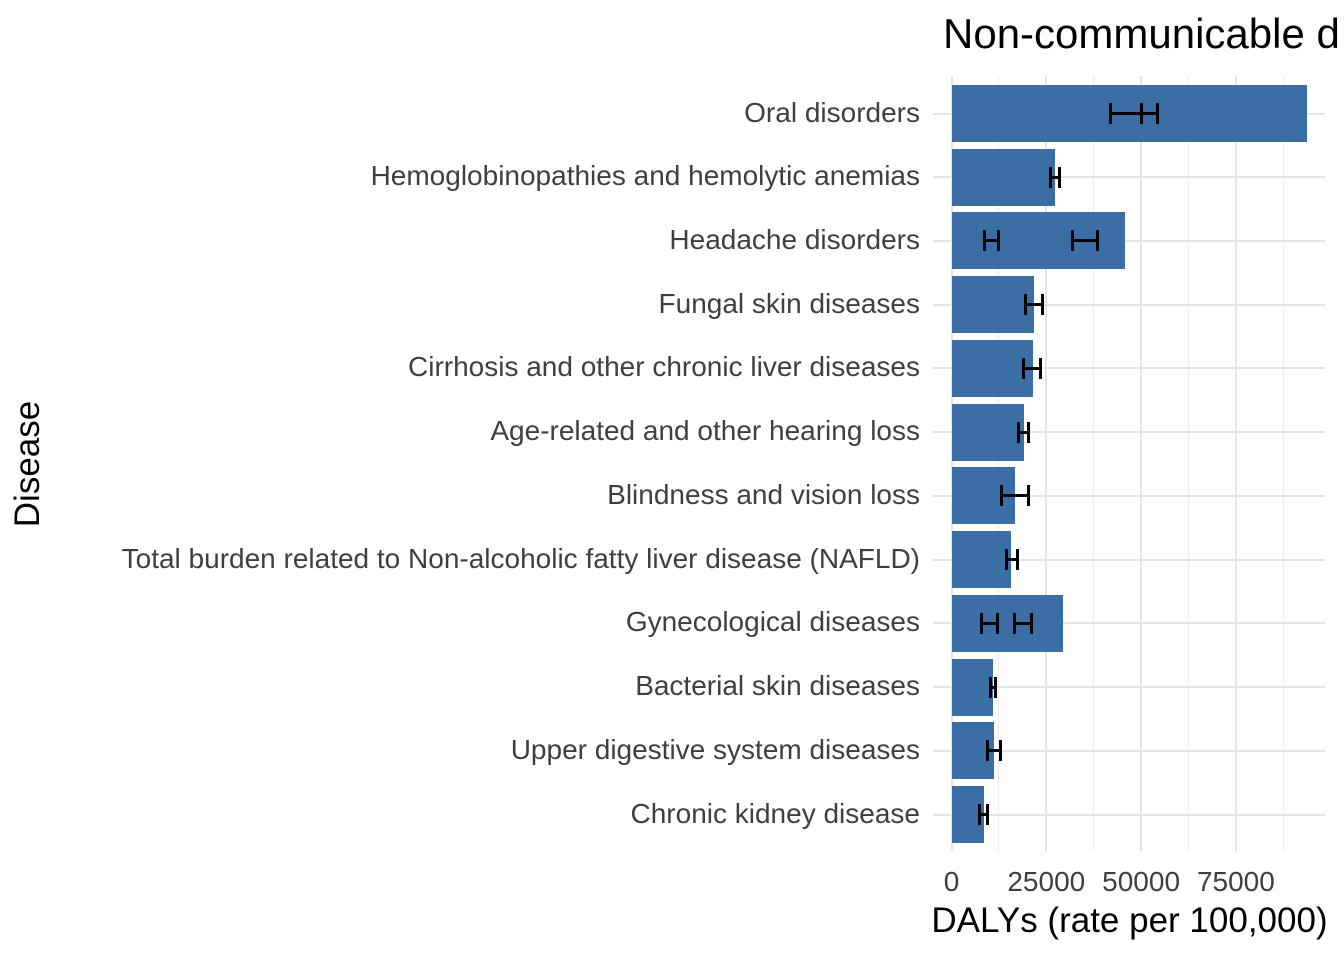 The height and width of the screenshot is (960, 1344). I want to click on chart-title: Non-communicable d, so click(1141, 33).